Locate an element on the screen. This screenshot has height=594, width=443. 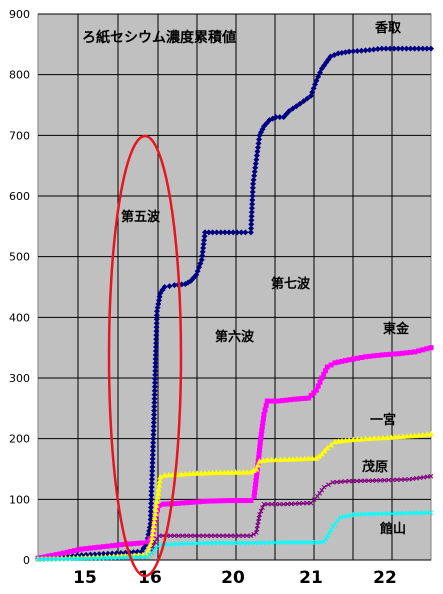
y-tick-label: 100 is located at coordinates (19, 499).